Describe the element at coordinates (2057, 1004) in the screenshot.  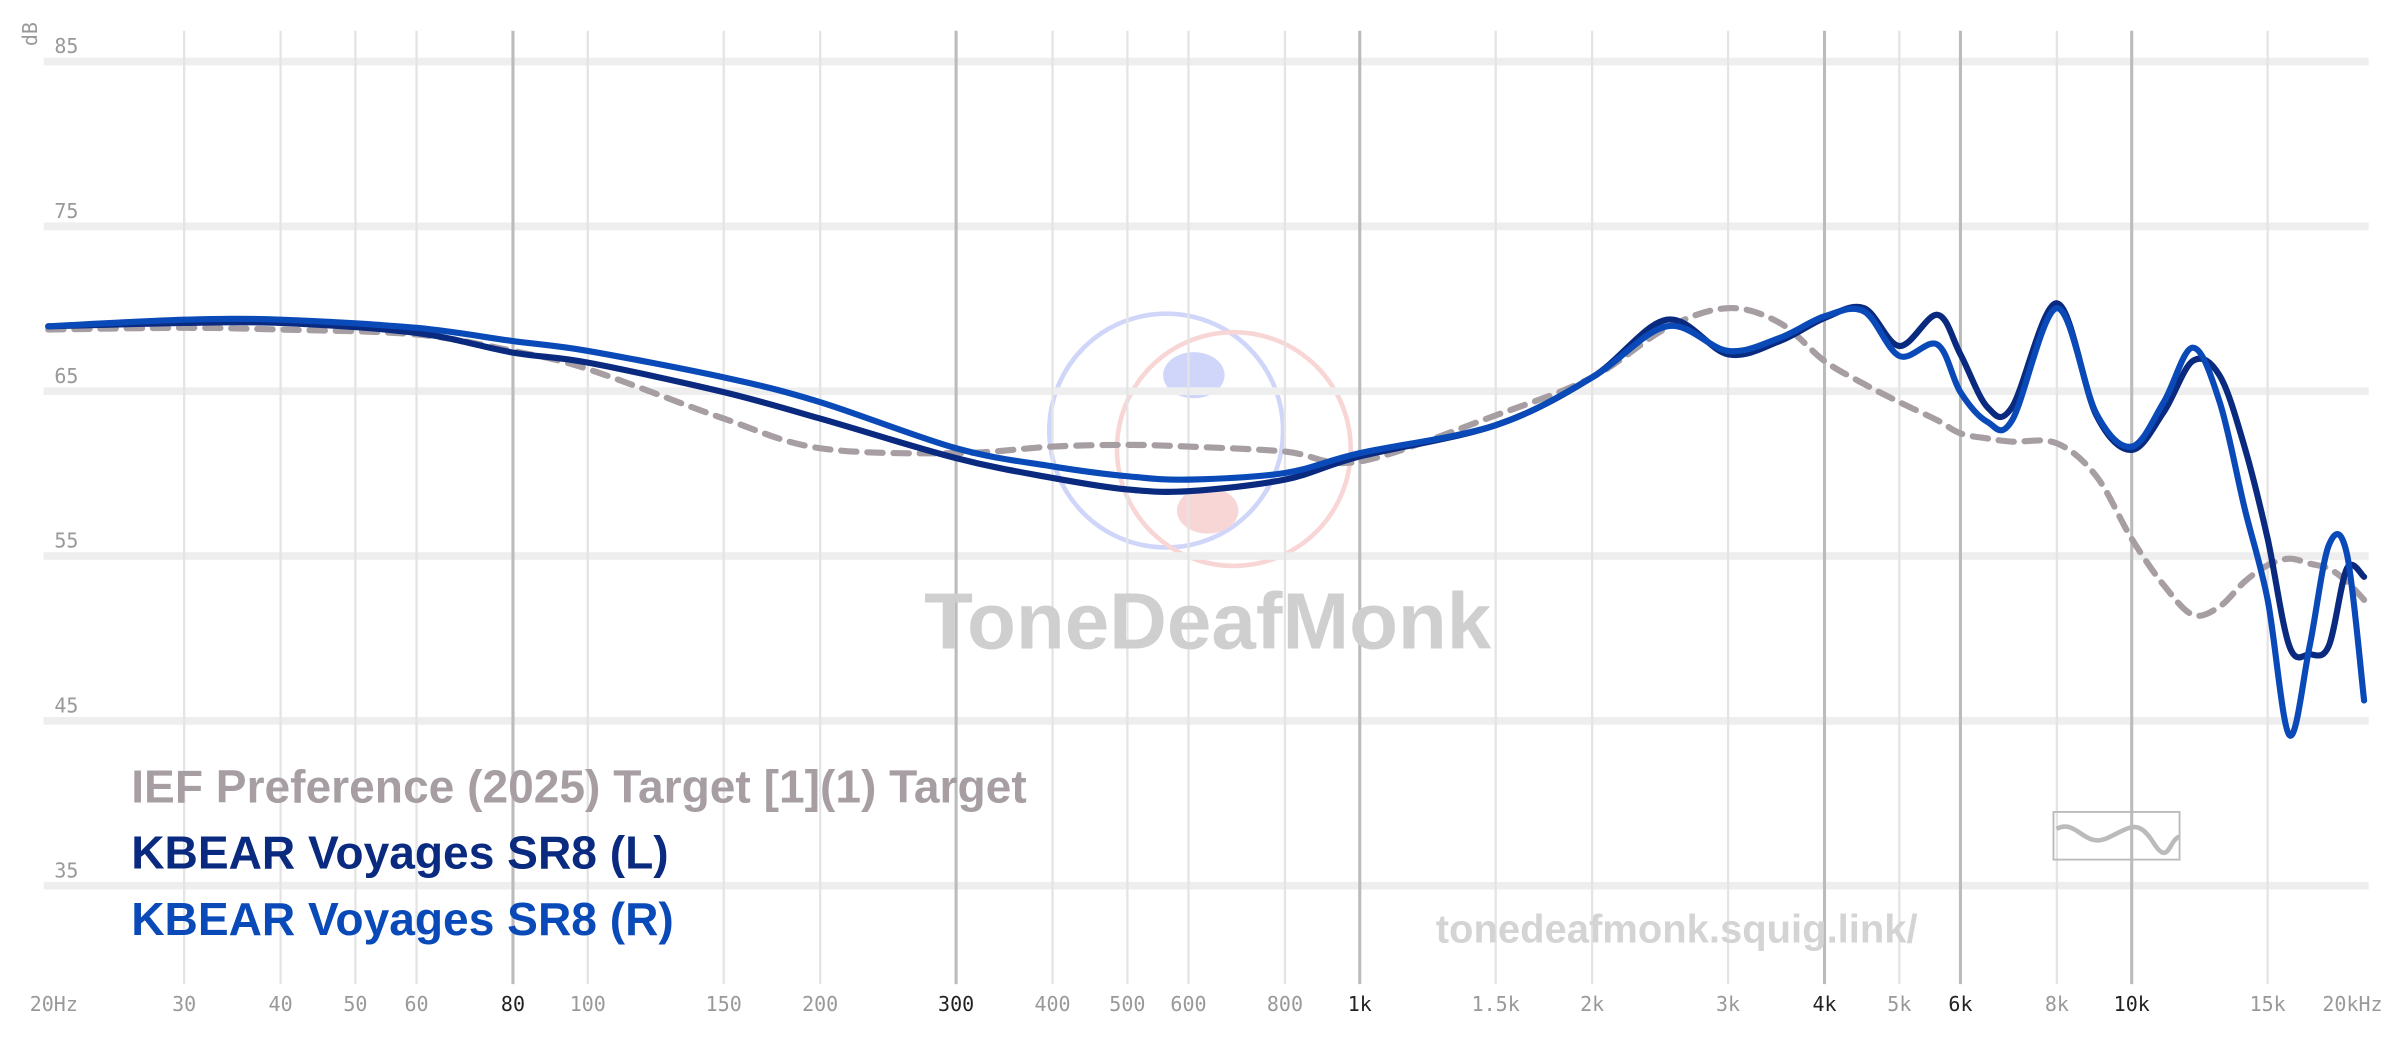
I see `x-tick-label: 8k` at that location.